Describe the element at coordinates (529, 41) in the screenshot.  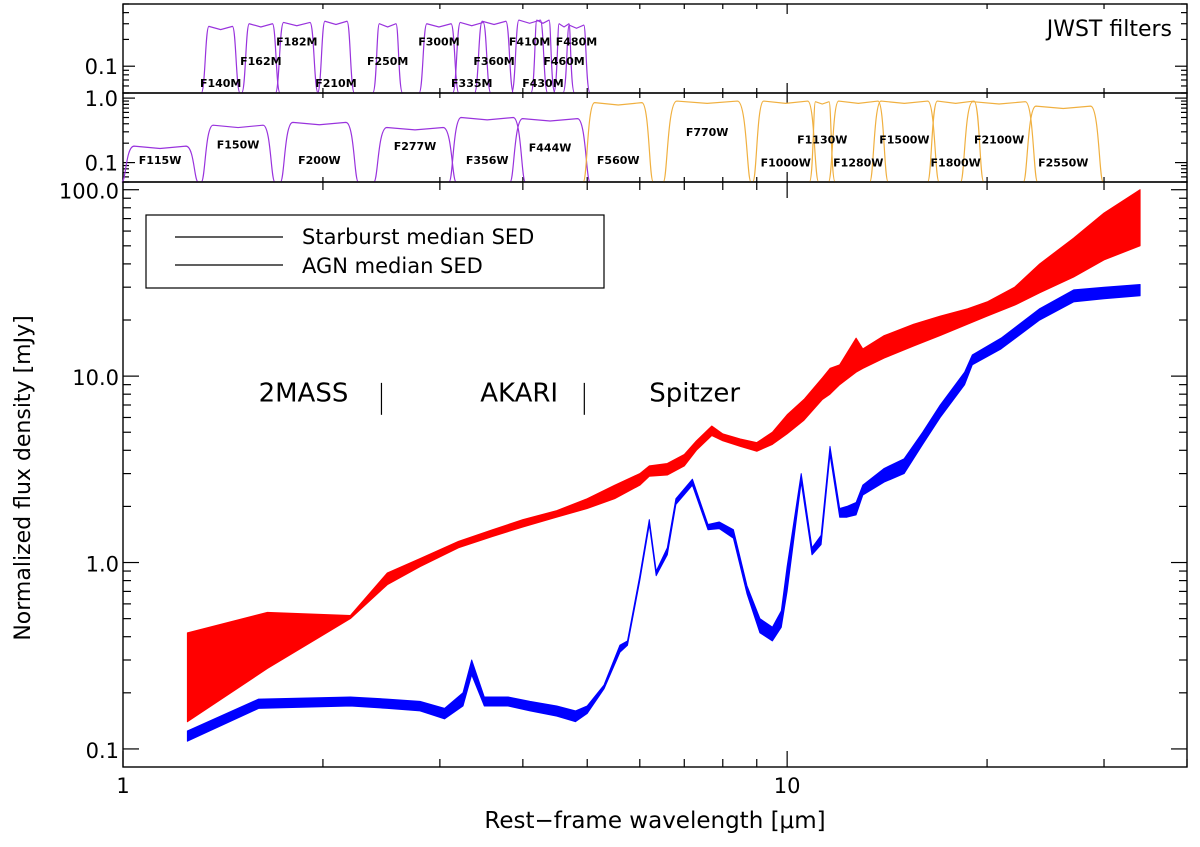
I see `filter-label-f410m: F410M` at that location.